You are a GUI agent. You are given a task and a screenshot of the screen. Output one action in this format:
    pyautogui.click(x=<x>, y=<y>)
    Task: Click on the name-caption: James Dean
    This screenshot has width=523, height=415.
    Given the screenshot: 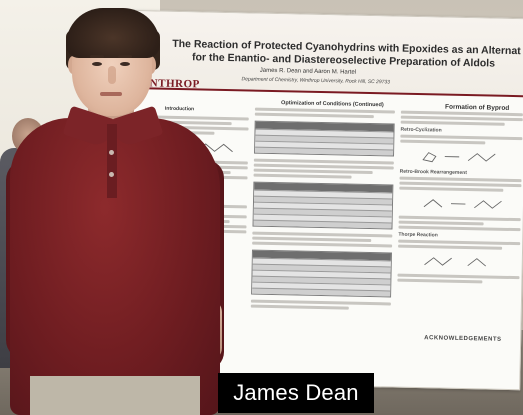 What is the action you would take?
    pyautogui.click(x=296, y=393)
    